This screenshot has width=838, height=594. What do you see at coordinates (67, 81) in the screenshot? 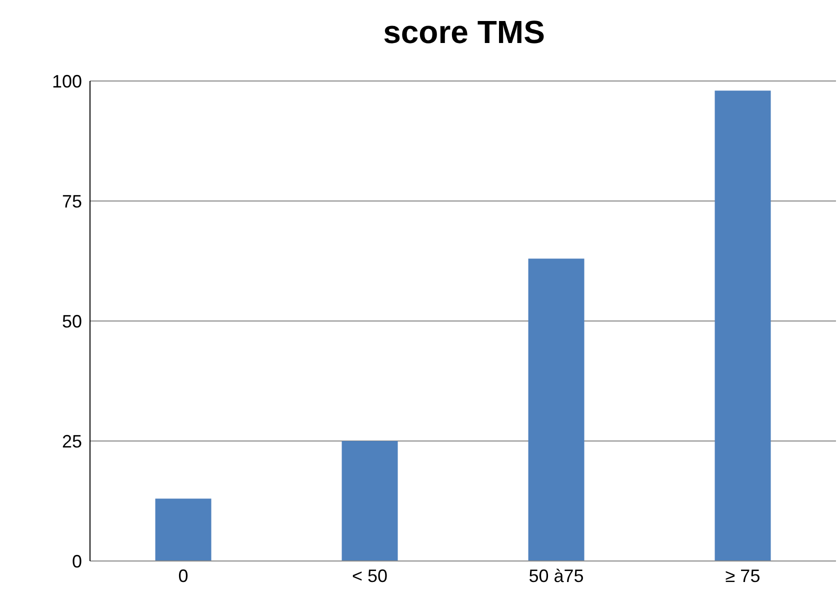
I see `y-tick-label: 100` at bounding box center [67, 81].